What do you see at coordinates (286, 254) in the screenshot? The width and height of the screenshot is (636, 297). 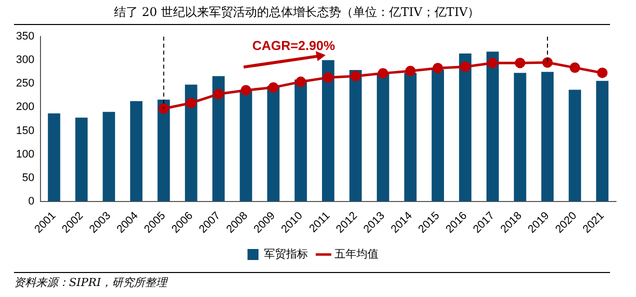 I see `legend-label: 军贸指标` at bounding box center [286, 254].